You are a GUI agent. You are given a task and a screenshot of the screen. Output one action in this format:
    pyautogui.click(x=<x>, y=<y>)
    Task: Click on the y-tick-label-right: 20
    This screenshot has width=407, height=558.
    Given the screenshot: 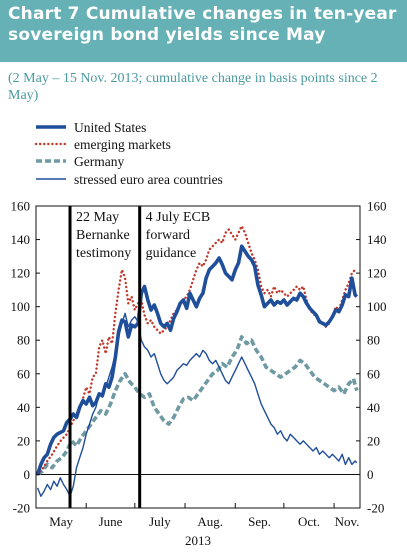 What is the action you would take?
    pyautogui.click(x=373, y=440)
    